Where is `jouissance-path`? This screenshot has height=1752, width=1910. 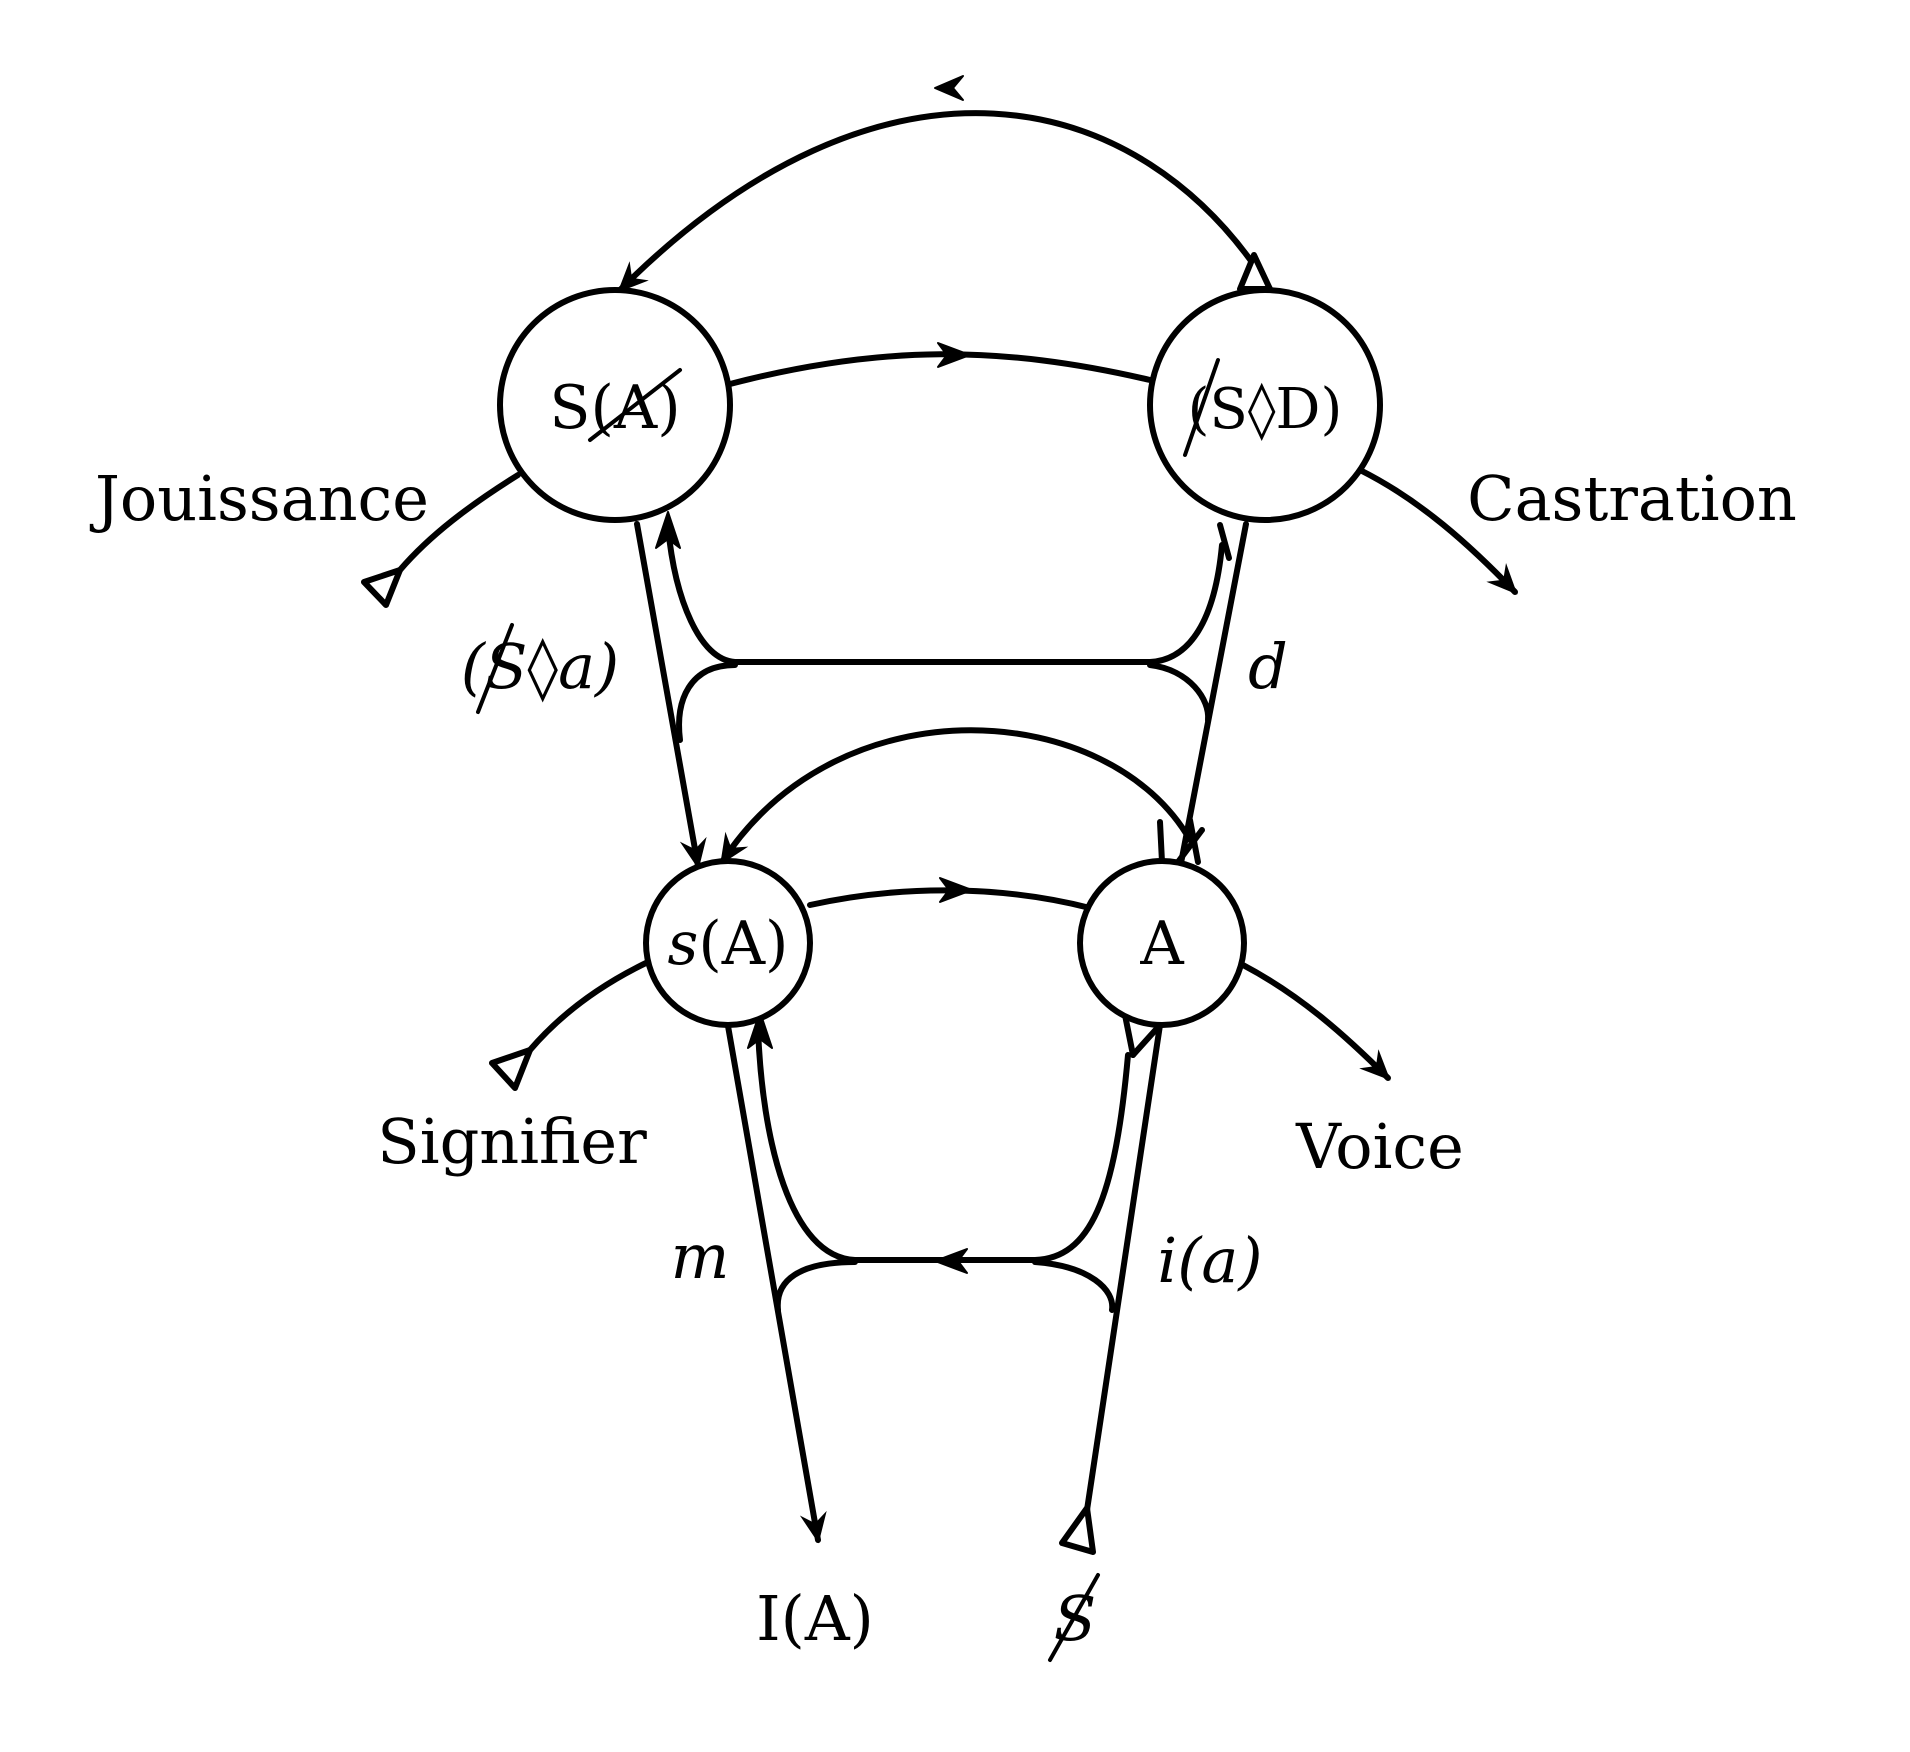
jouissance-path is located at coordinates (441, 540).